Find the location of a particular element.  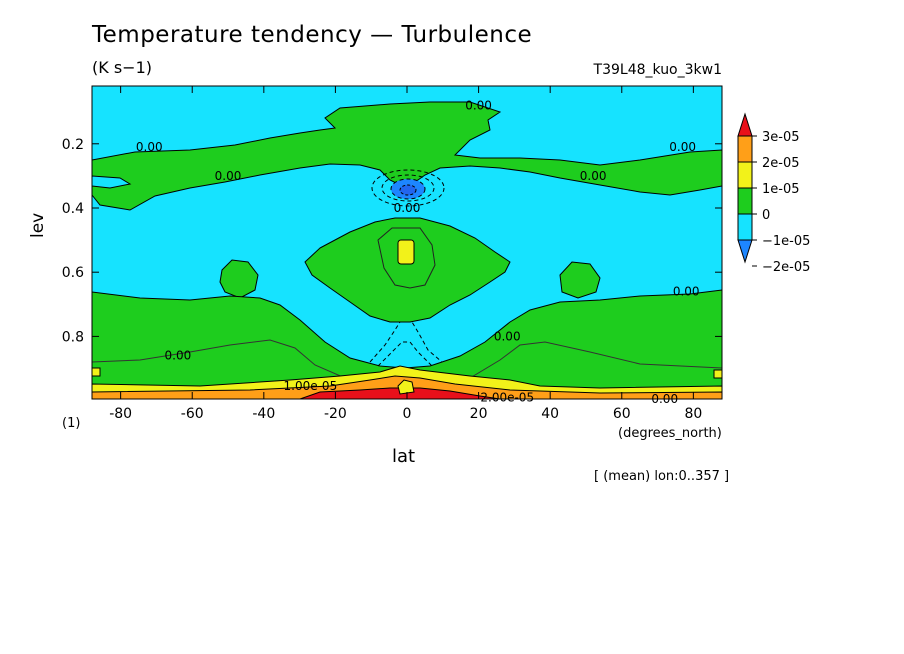

colorbar-label: 0 is located at coordinates (766, 215).